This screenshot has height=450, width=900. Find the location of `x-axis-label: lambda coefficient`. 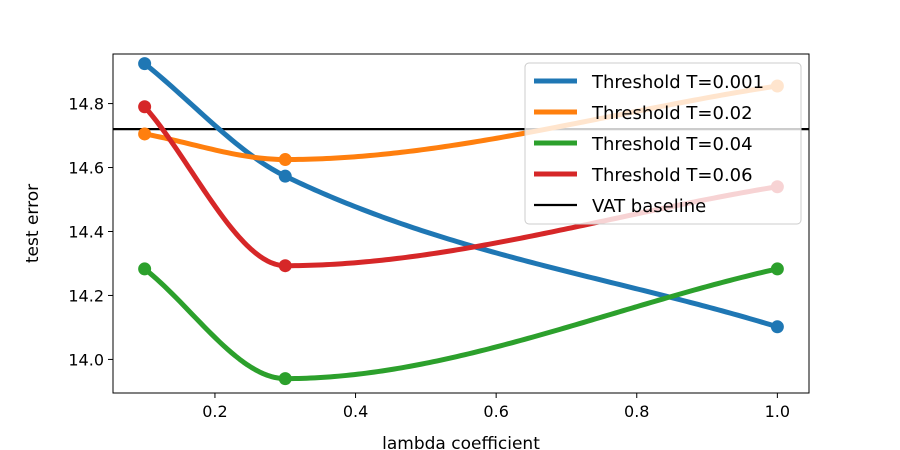

x-axis-label: lambda coefficient is located at coordinates (461, 442).